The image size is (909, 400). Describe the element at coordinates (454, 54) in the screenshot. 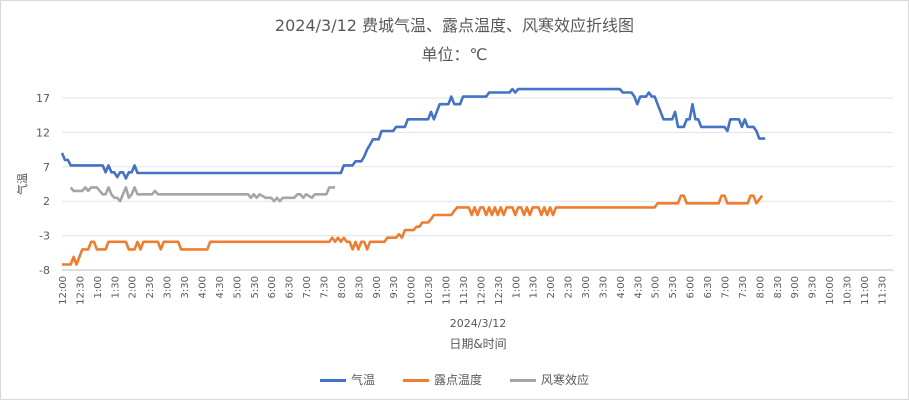

I see `chart-subtitle: 单位：℃` at that location.